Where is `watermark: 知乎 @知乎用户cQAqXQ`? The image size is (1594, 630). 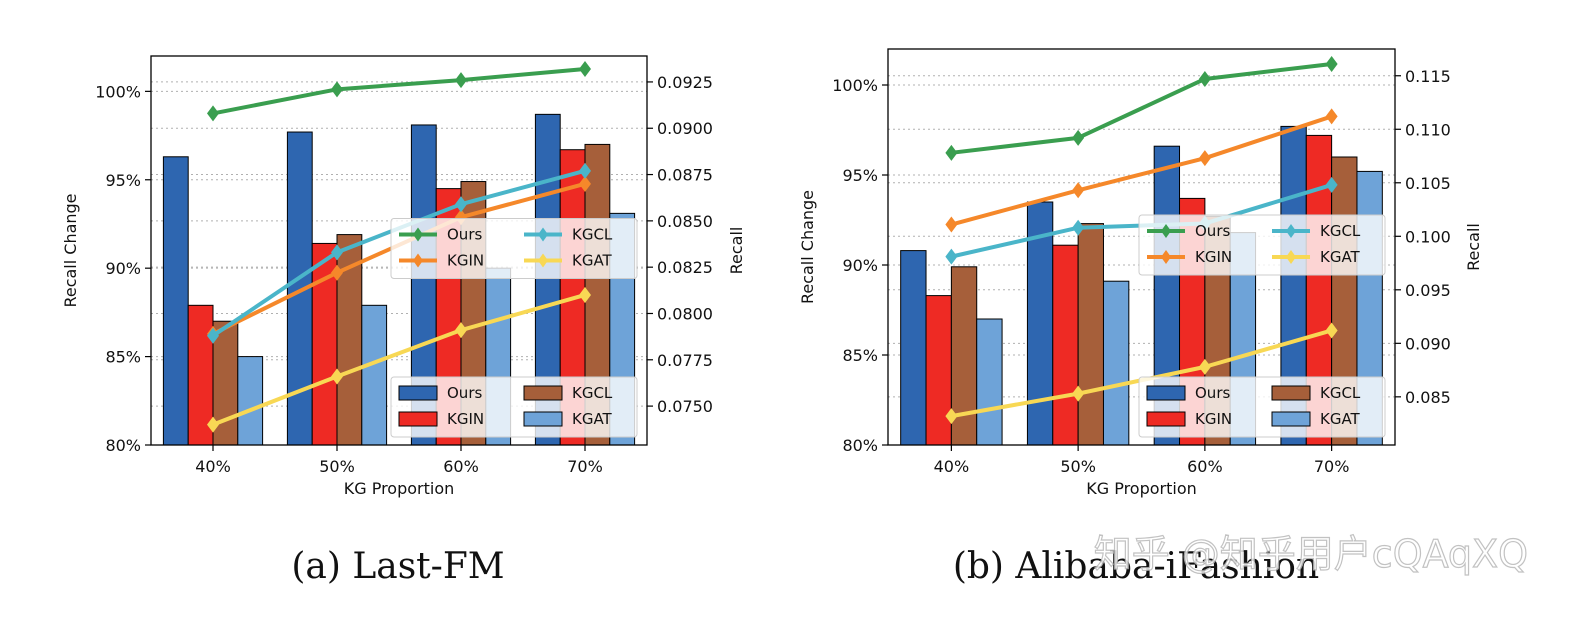 watermark: 知乎 @知乎用户cQAqXQ is located at coordinates (1311, 554).